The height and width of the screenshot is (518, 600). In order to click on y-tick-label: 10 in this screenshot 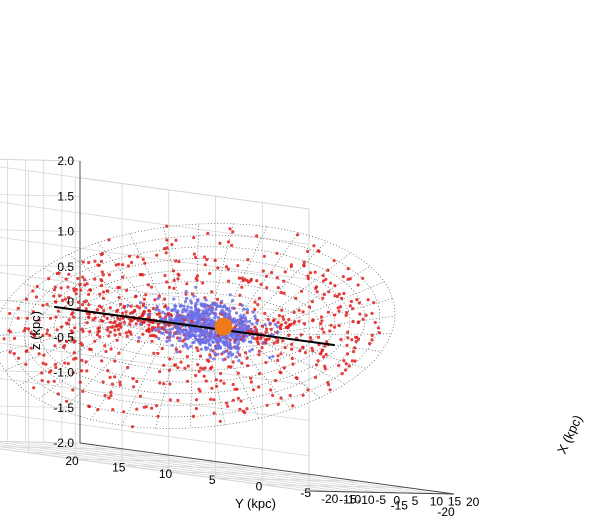, I will do `click(166, 474)`.